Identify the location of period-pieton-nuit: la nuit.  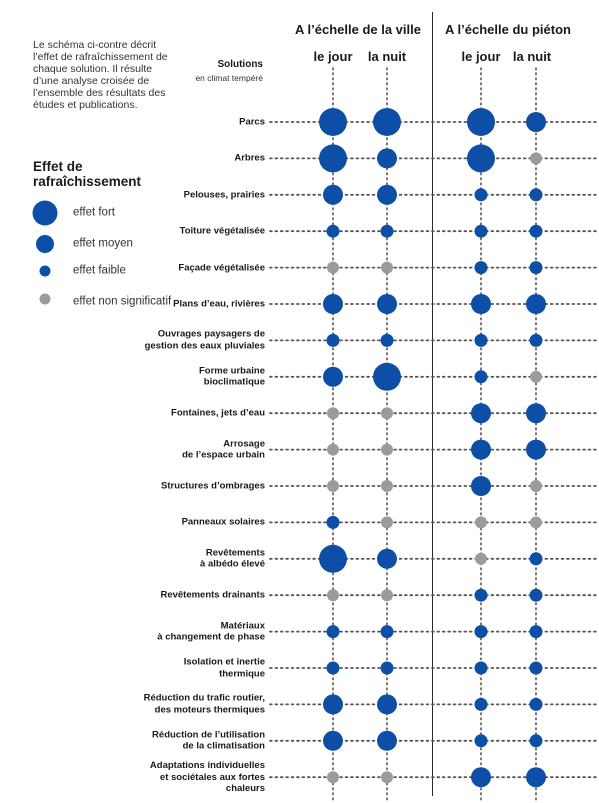
(532, 56).